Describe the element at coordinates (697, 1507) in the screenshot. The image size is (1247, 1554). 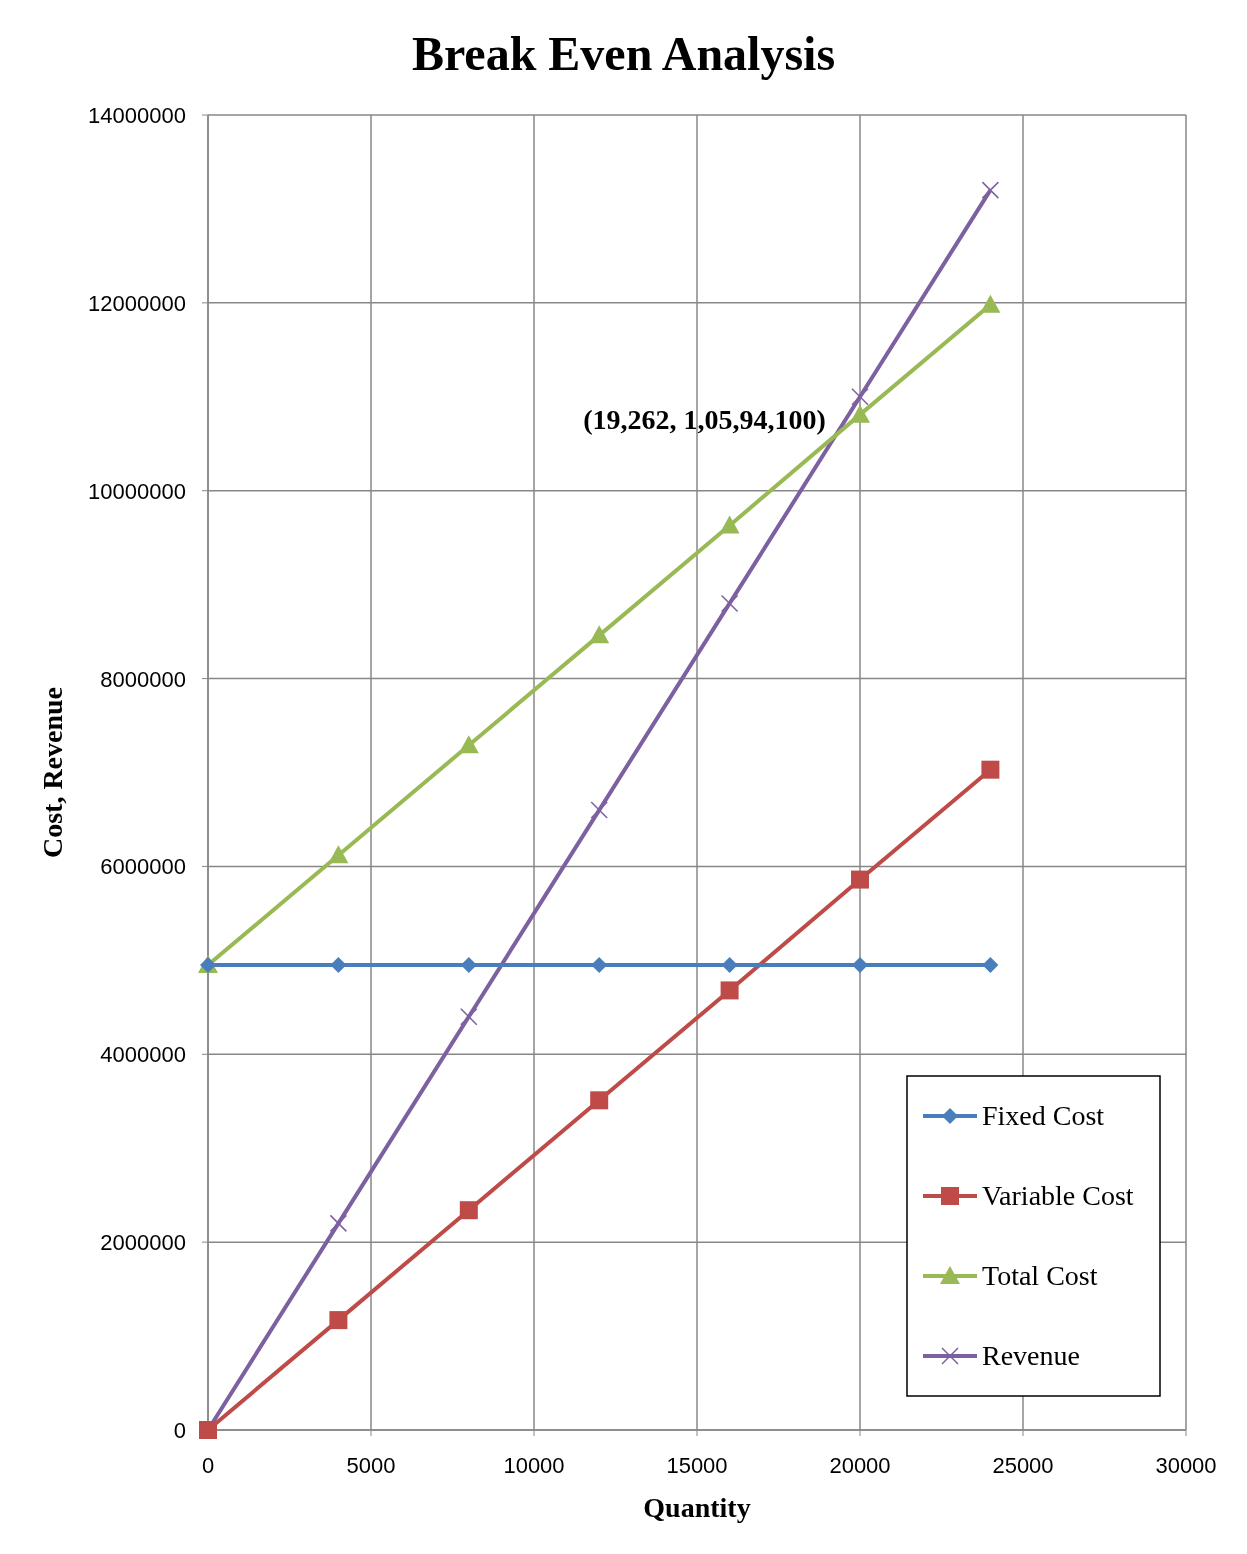
I see `x-axis-title: Quantity` at that location.